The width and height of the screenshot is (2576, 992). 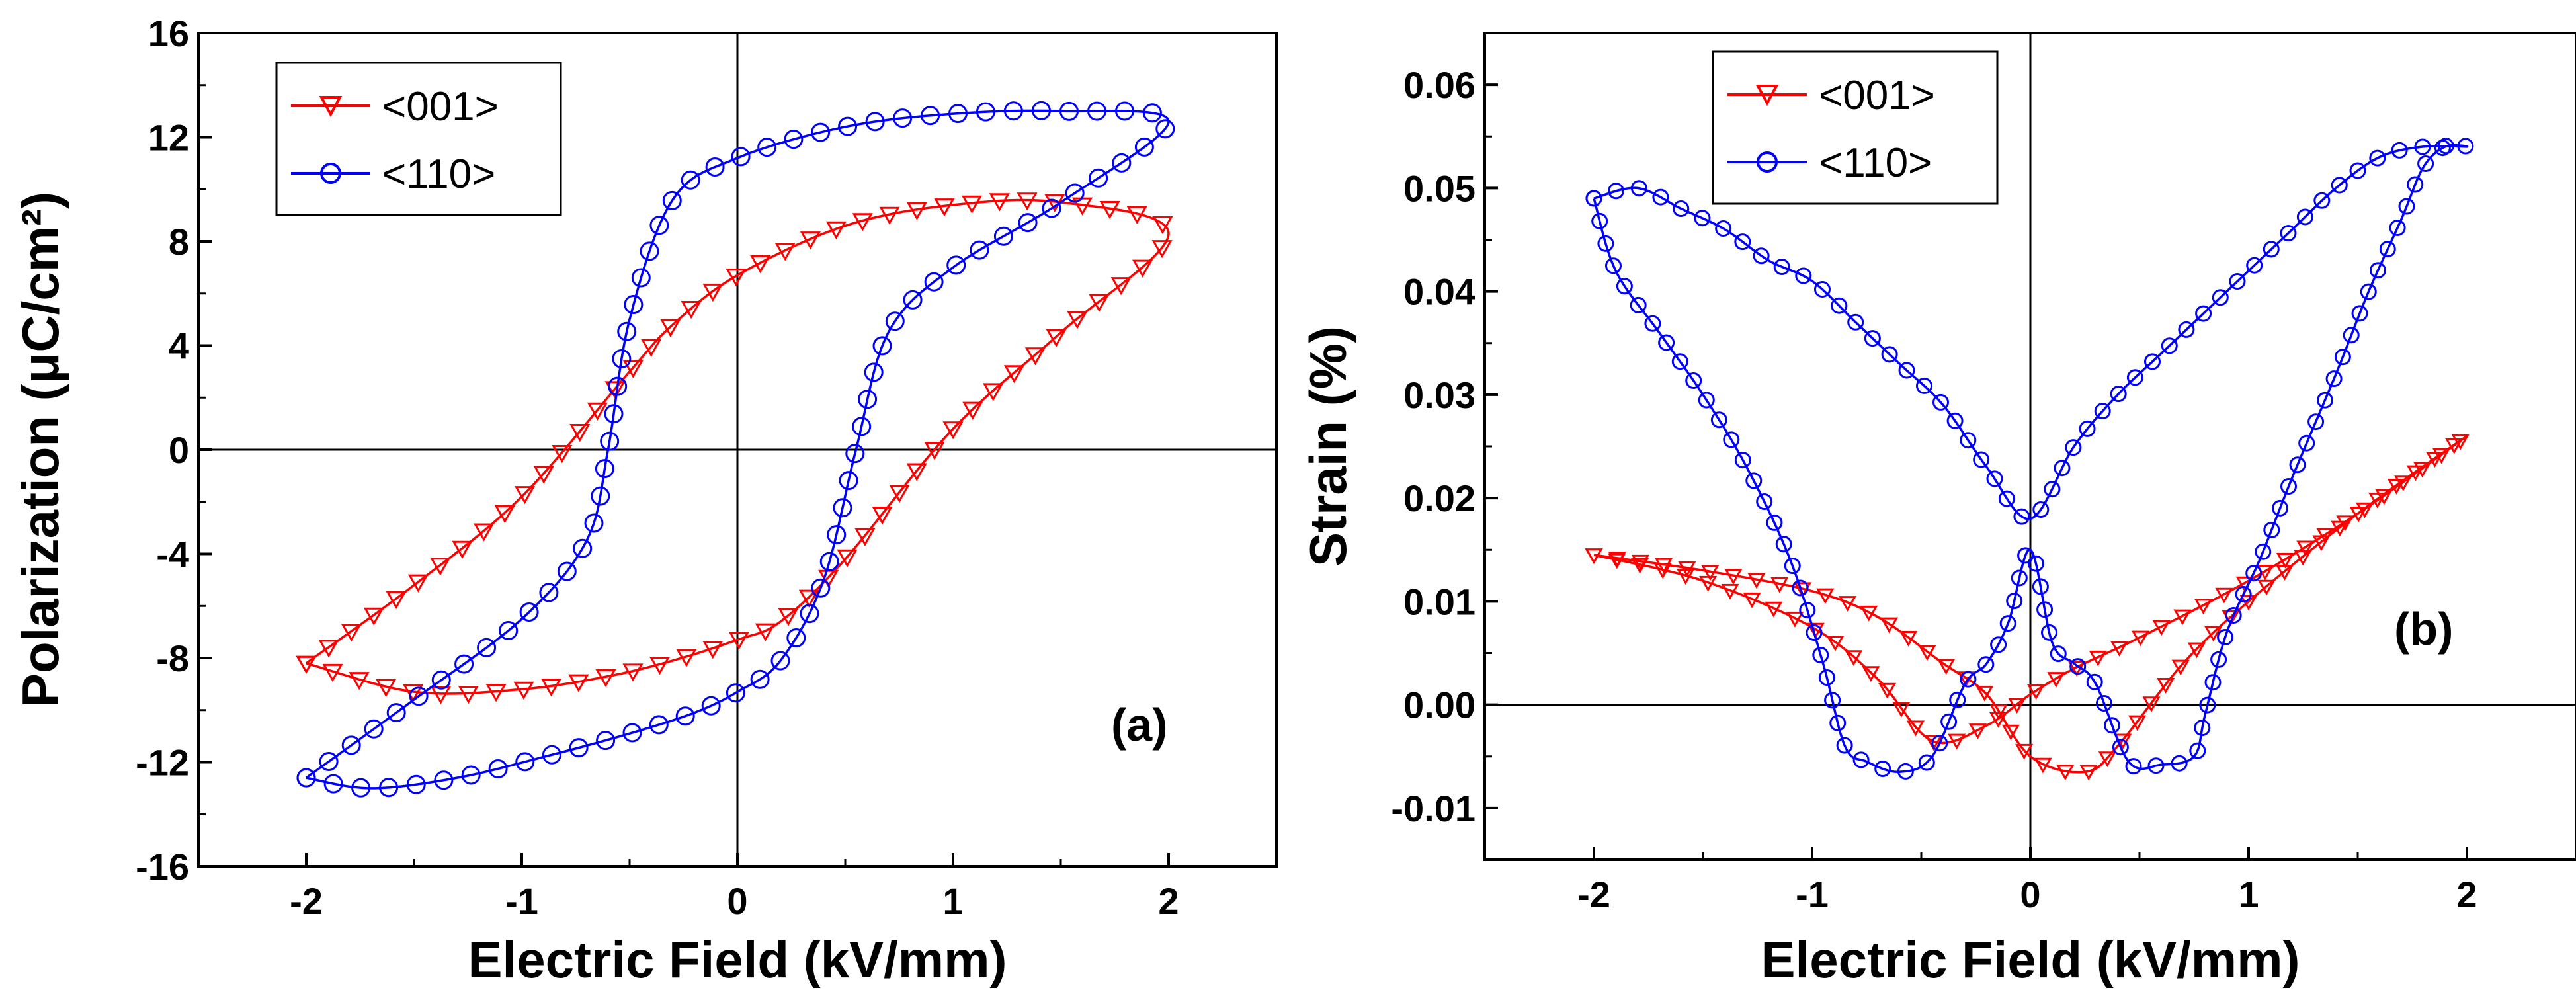 I want to click on panel-b-x-ticks: -2 -1 0 1 2, so click(x=2029, y=881).